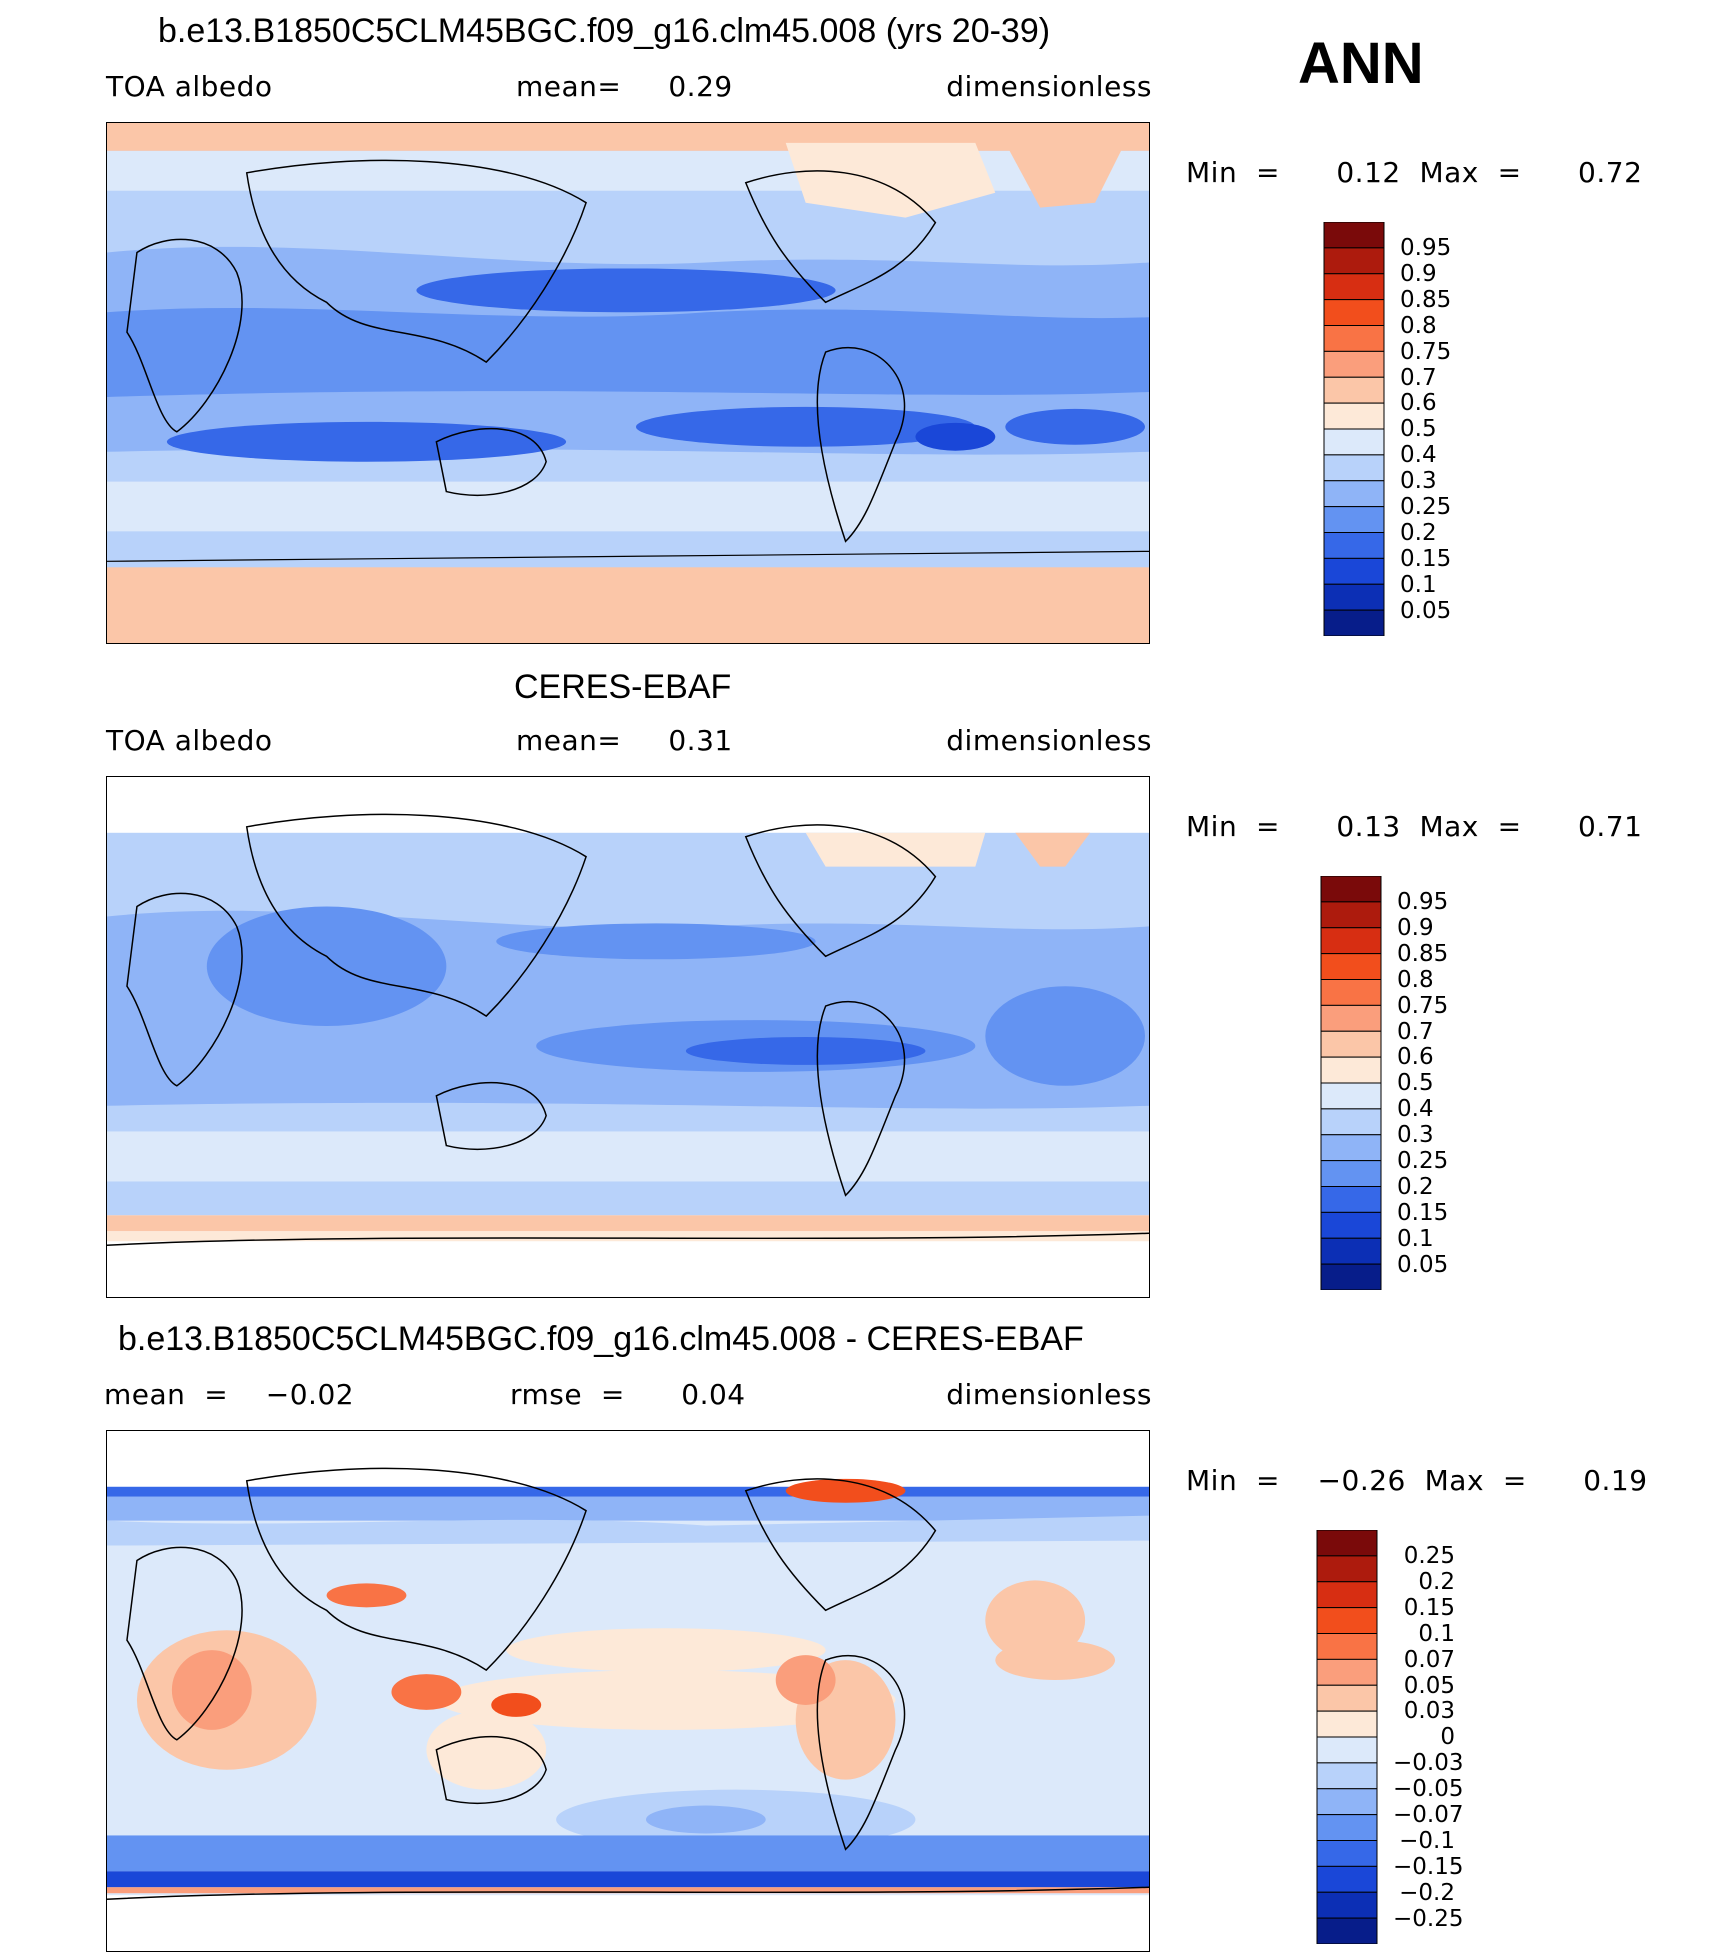 Image resolution: width=1710 pixels, height=1958 pixels. What do you see at coordinates (1414, 172) in the screenshot?
I see `panel1-minmax: Min = 0.12 Max = 0.72` at bounding box center [1414, 172].